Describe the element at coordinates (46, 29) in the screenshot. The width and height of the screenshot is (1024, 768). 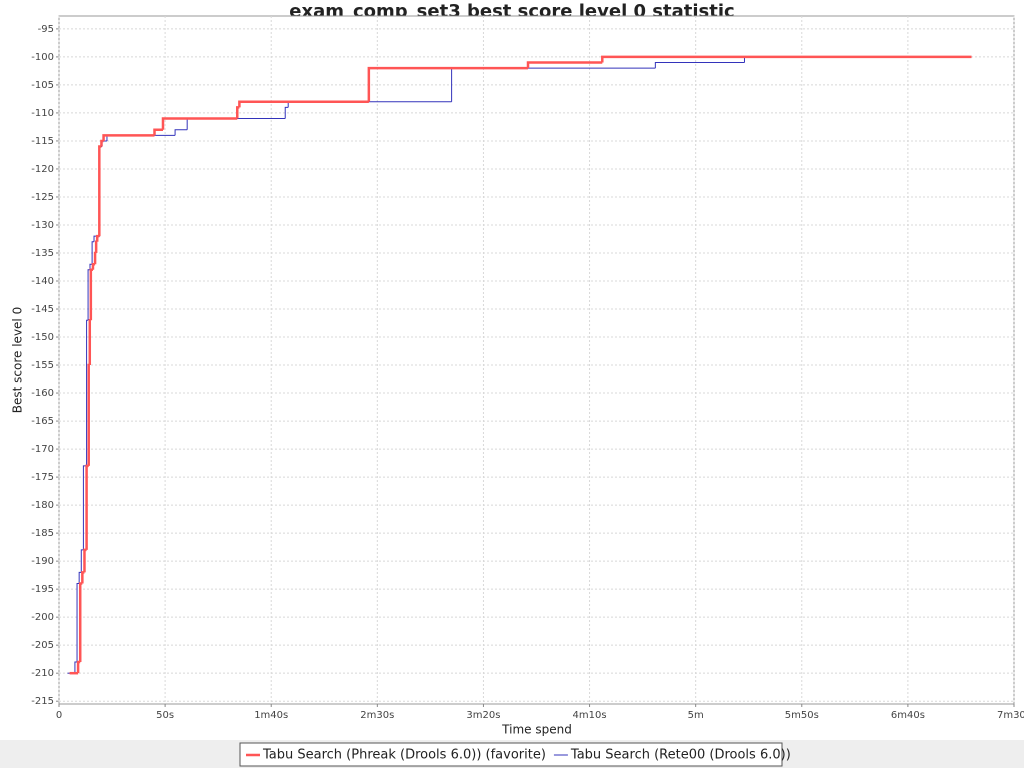
I see `y-tick-label: -95` at that location.